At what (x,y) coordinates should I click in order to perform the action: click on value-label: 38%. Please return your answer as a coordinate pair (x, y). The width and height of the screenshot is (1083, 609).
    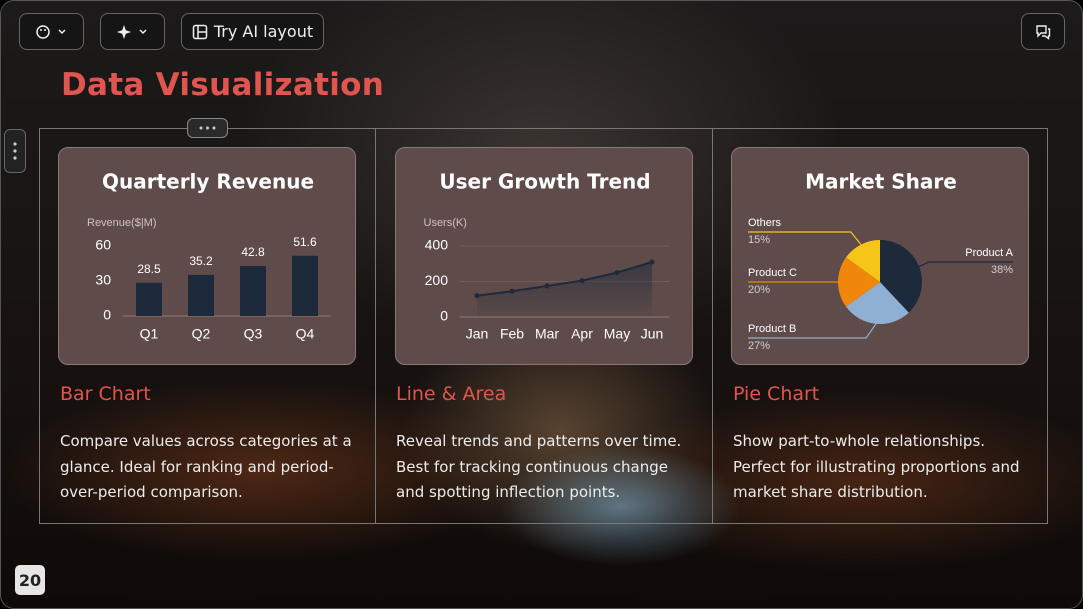
    Looking at the image, I should click on (1002, 270).